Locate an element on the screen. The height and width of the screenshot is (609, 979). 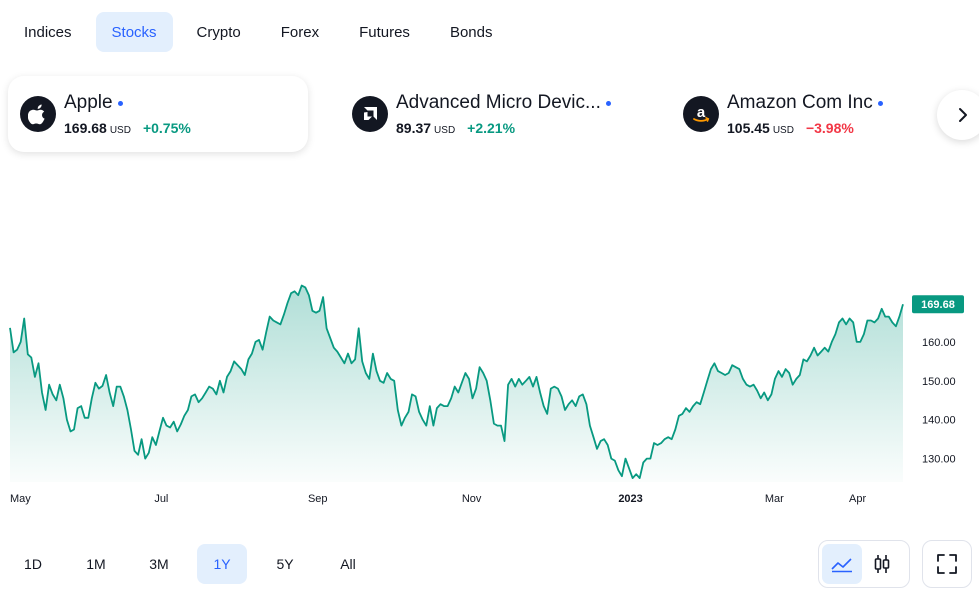
x-tick-label: Nov is located at coordinates (472, 499).